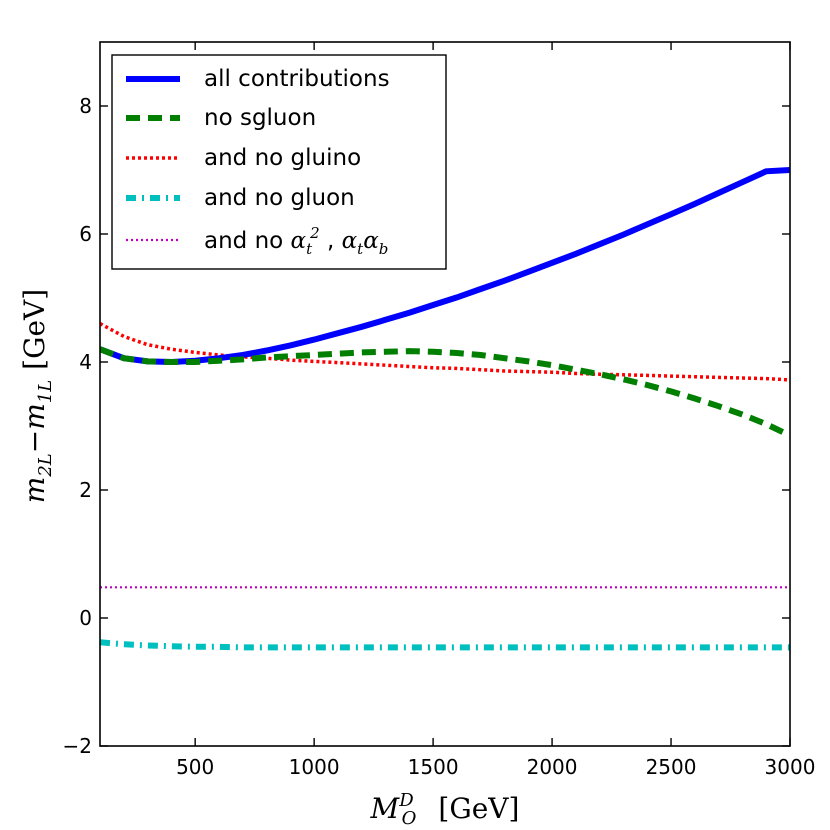 This screenshot has height=830, width=830. What do you see at coordinates (331, 241) in the screenshot?
I see `legend-alpha-sep: ,` at bounding box center [331, 241].